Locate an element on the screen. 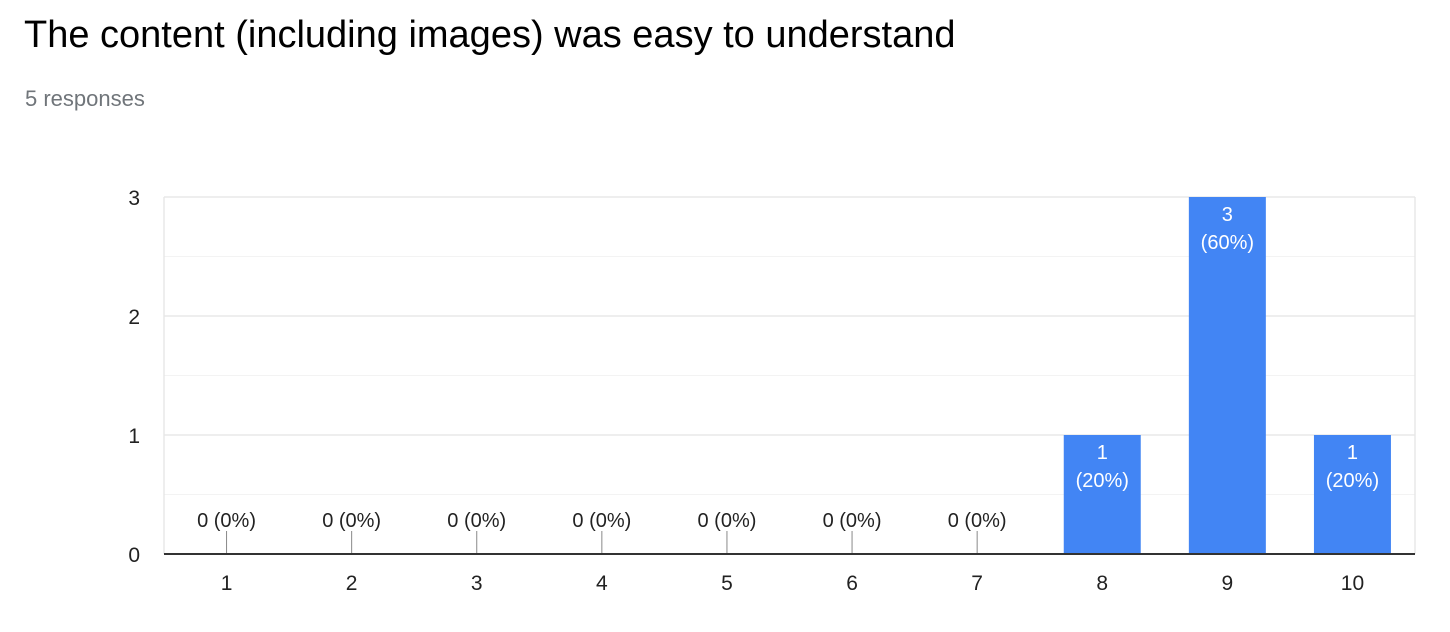 The height and width of the screenshot is (632, 1450). x-tick-label: 6 is located at coordinates (852, 583).